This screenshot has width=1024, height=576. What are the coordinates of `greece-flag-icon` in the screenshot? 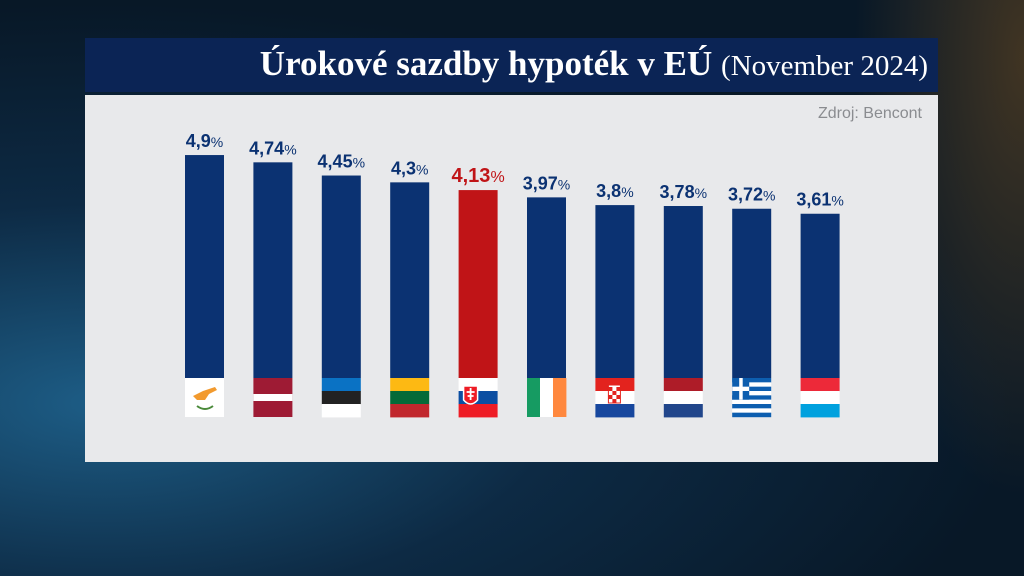 It's located at (752, 398).